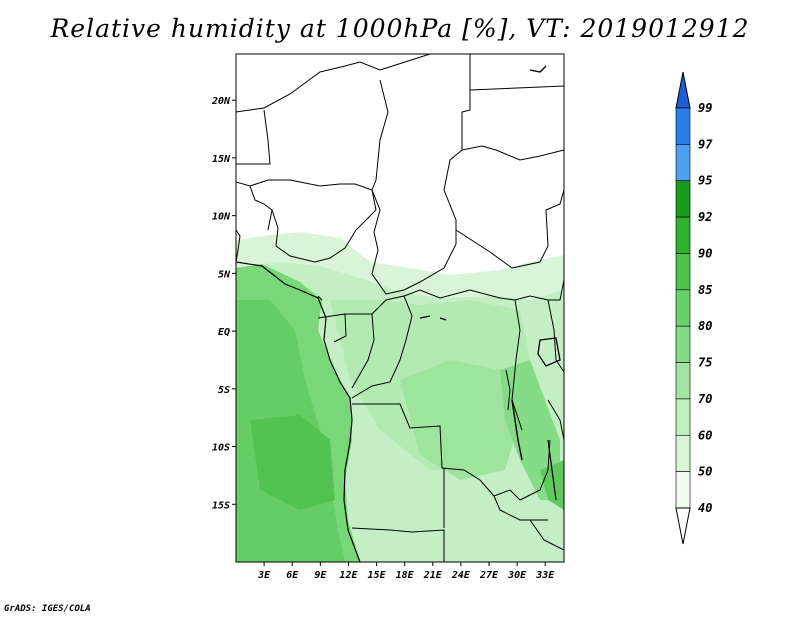 This screenshot has height=618, width=800. Describe the element at coordinates (705, 144) in the screenshot. I see `colorbar-label: 97` at that location.